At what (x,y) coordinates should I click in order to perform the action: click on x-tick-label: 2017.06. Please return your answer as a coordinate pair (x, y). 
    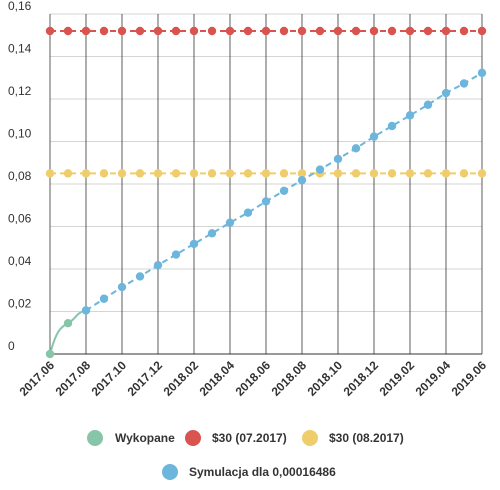
    Looking at the image, I should click on (37, 378).